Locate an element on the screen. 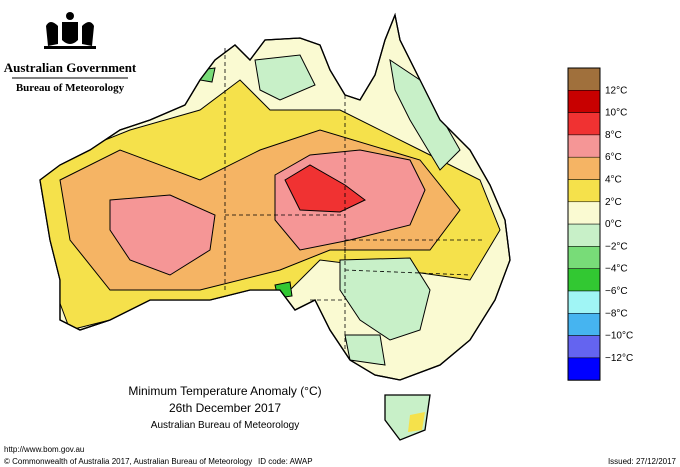 Image resolution: width=680 pixels, height=467 pixels. legend-label: 0°C is located at coordinates (613, 224).